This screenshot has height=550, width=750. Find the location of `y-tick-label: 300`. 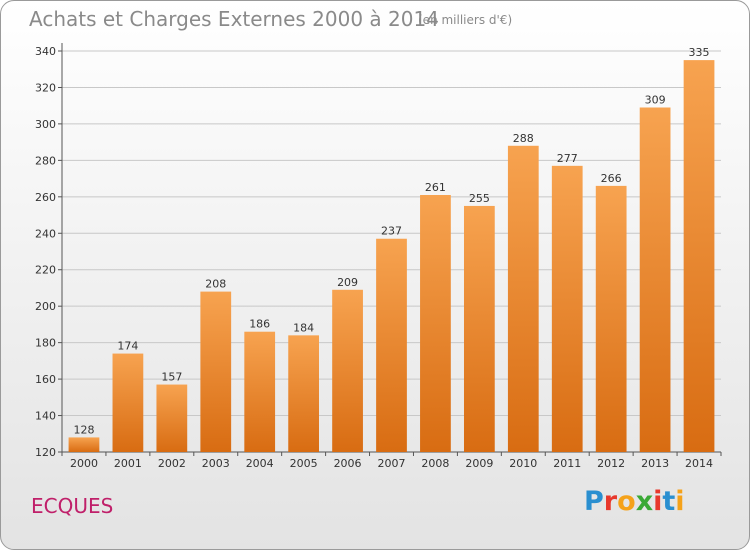

y-tick-label: 300 is located at coordinates (45, 124).